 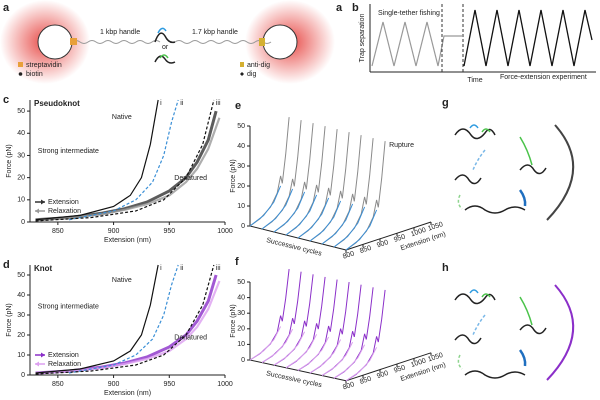 What do you see at coordinates (55, 42) in the screenshot?
I see `bead` at bounding box center [55, 42].